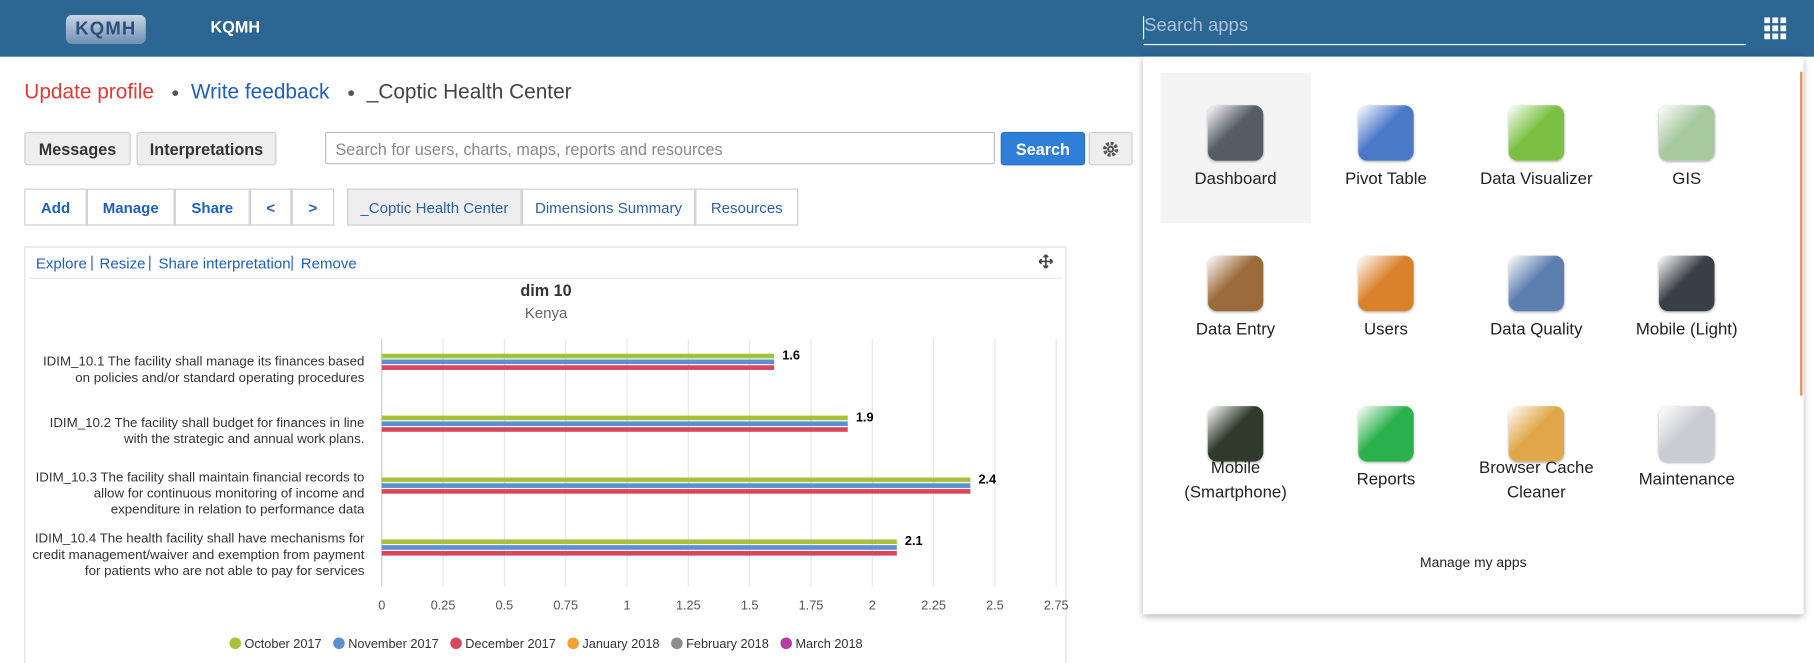  What do you see at coordinates (1235, 481) in the screenshot?
I see `app-label: Mobile (Smartphone)` at bounding box center [1235, 481].